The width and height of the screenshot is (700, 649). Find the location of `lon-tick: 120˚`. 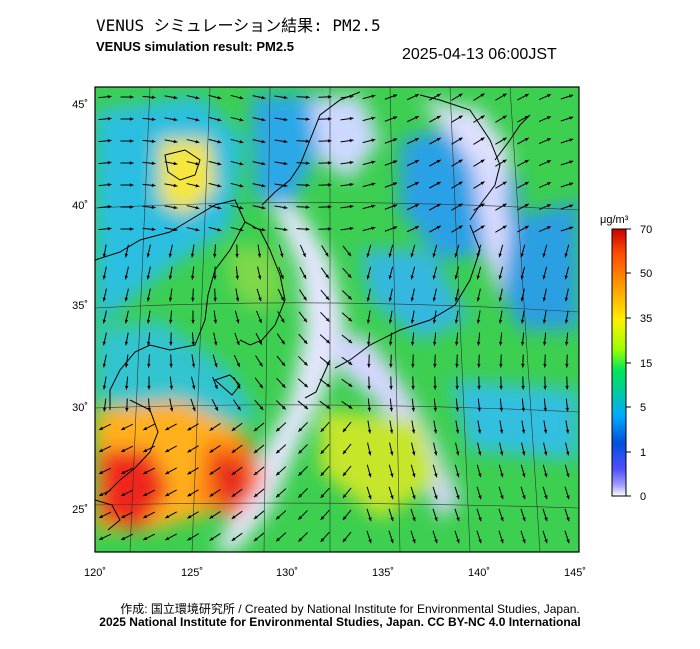

lon-tick: 120˚ is located at coordinates (95, 573).